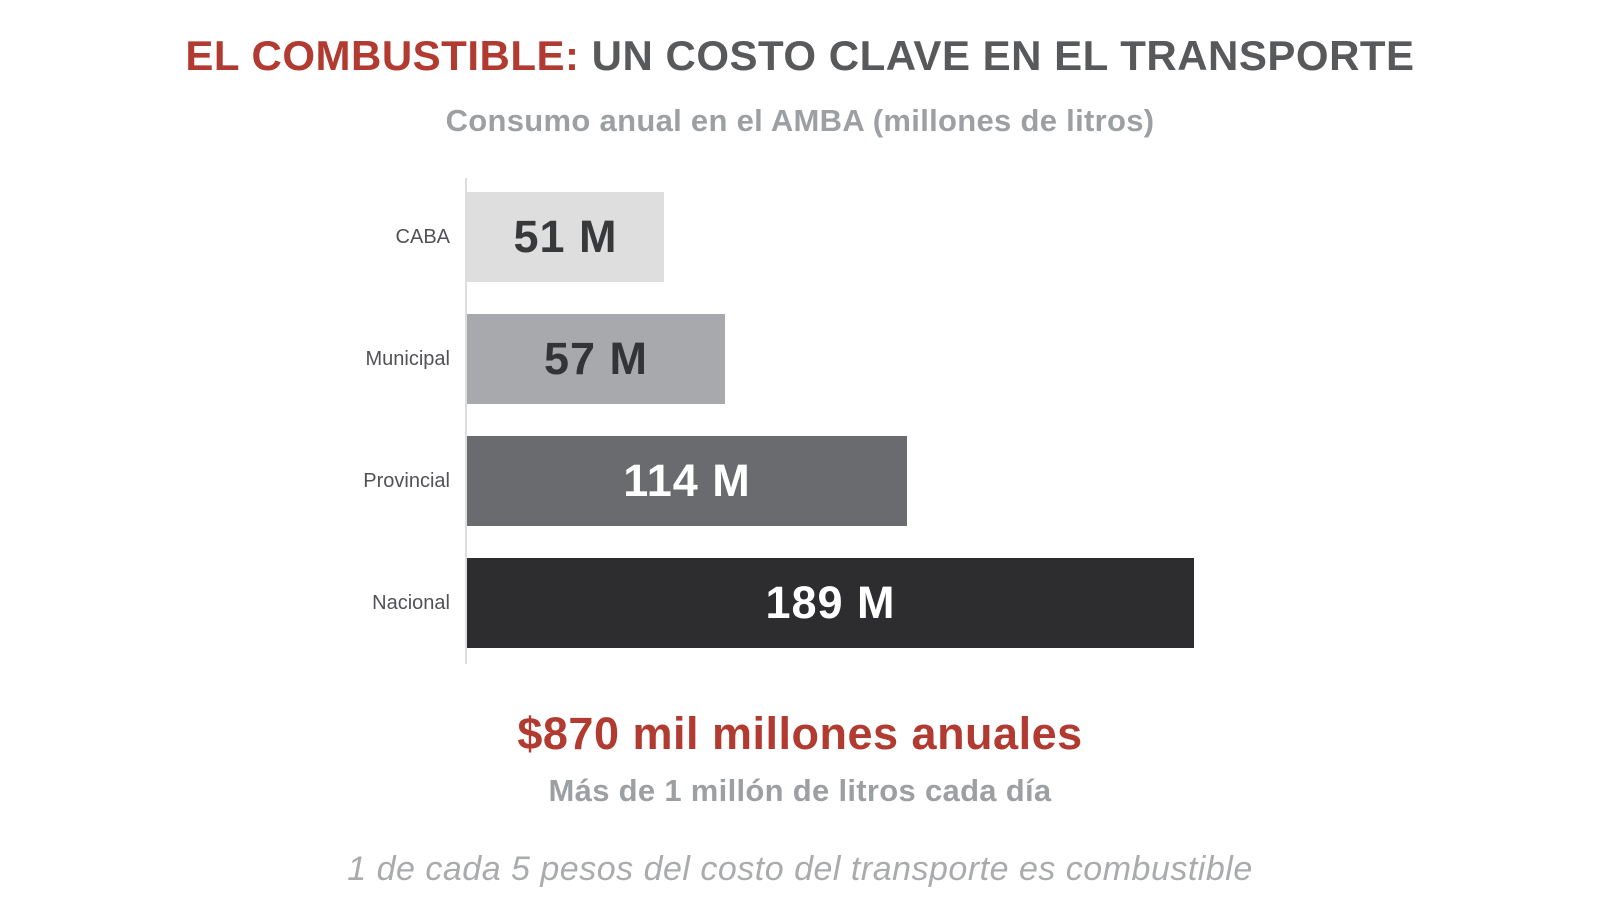  What do you see at coordinates (422, 236) in the screenshot?
I see `bar-label-caba: CABA` at bounding box center [422, 236].